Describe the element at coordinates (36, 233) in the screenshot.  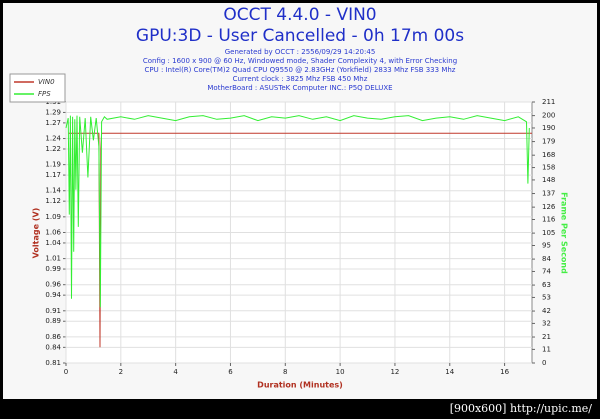
I see `y-axis-label: Voltage (V)` at that location.